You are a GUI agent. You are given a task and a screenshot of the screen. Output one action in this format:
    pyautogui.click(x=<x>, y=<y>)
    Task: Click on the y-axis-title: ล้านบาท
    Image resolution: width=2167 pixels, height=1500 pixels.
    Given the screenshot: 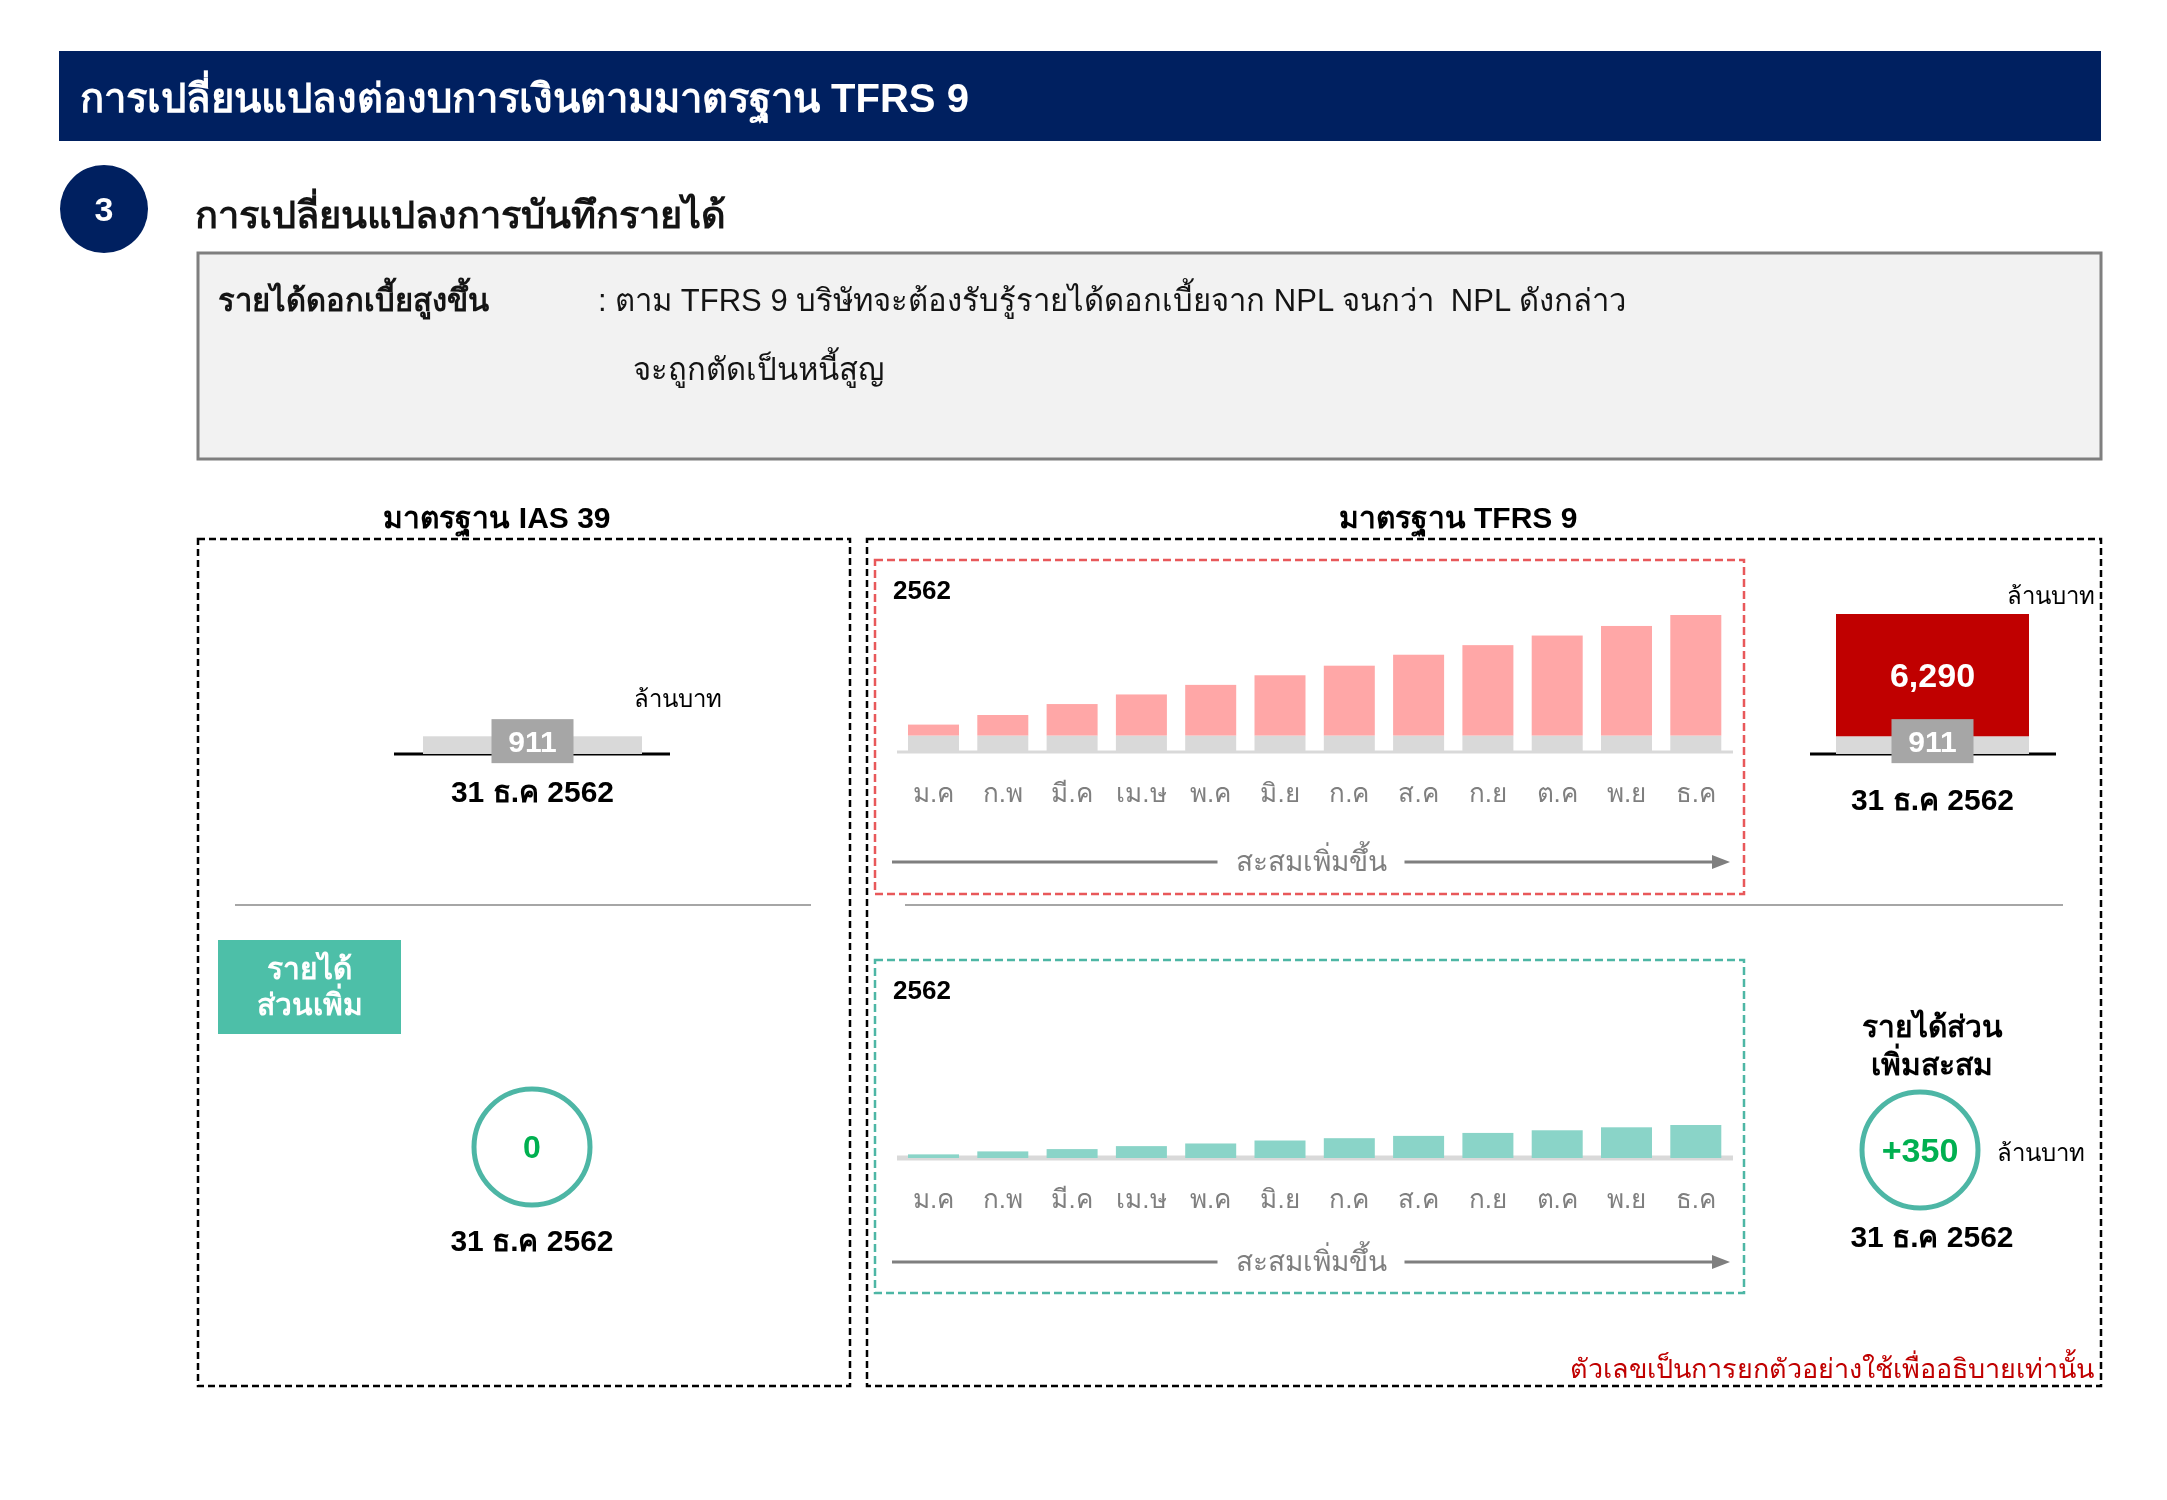 What is the action you would take?
    pyautogui.click(x=678, y=698)
    